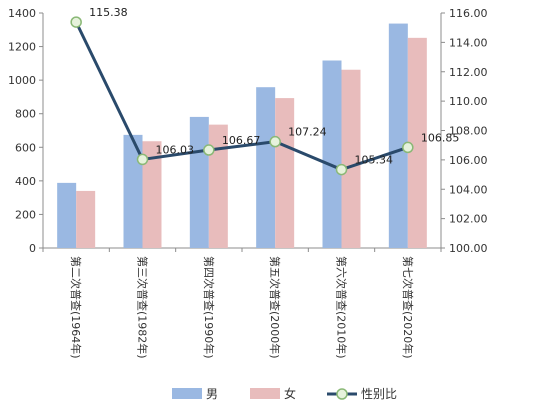 The height and width of the screenshot is (416, 554). Describe the element at coordinates (468, 160) in the screenshot. I see `right-tick-label: 106.00` at that location.